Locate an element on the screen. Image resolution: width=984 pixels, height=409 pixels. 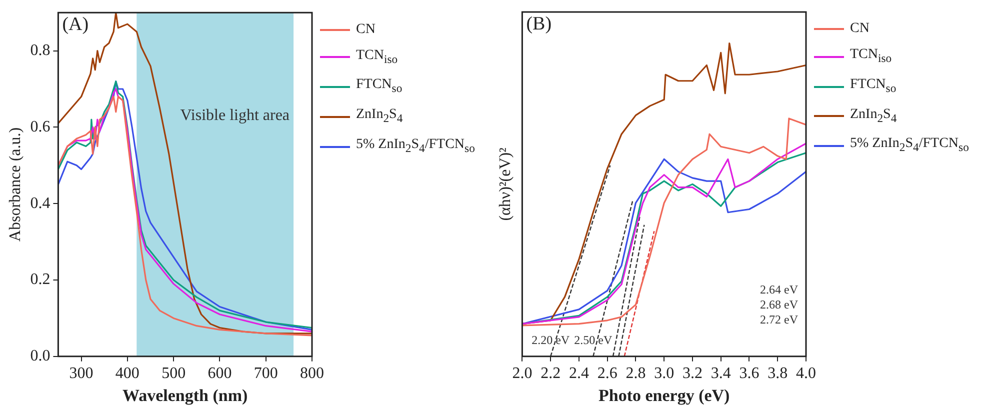
chart-title: (B) is located at coordinates (539, 23).